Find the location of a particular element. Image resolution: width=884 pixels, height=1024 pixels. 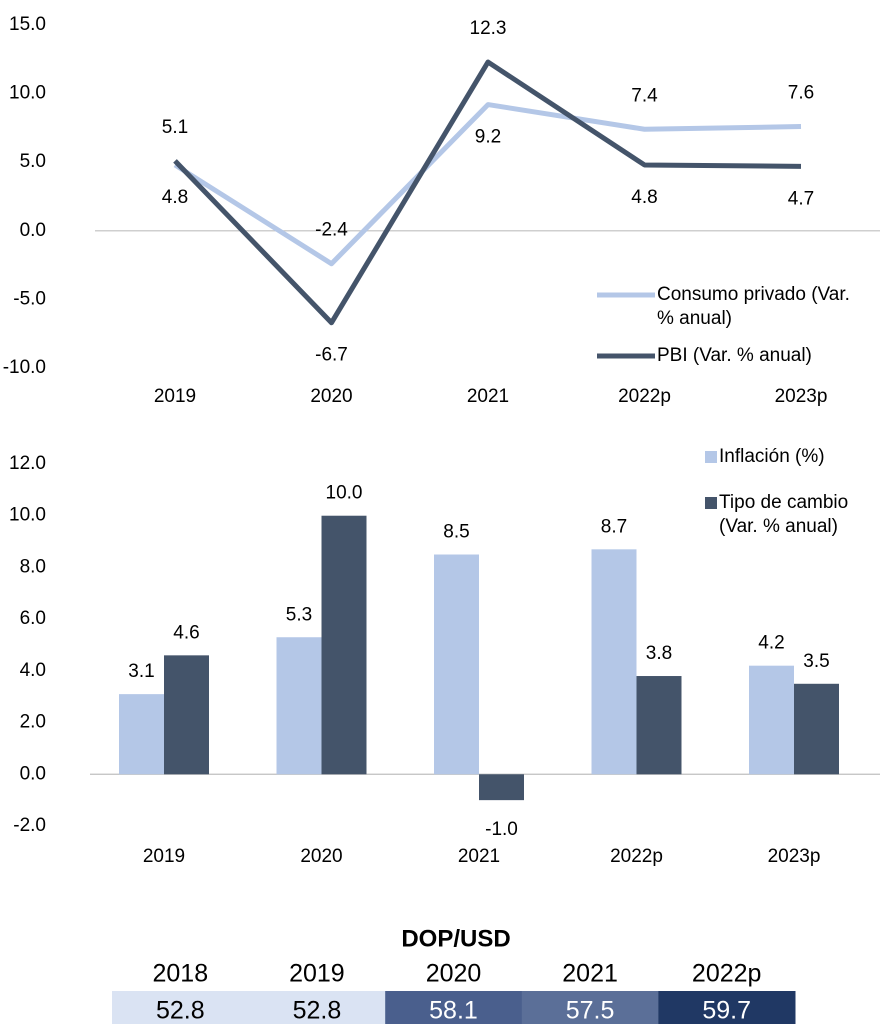

data-label: 9.2 is located at coordinates (488, 137).